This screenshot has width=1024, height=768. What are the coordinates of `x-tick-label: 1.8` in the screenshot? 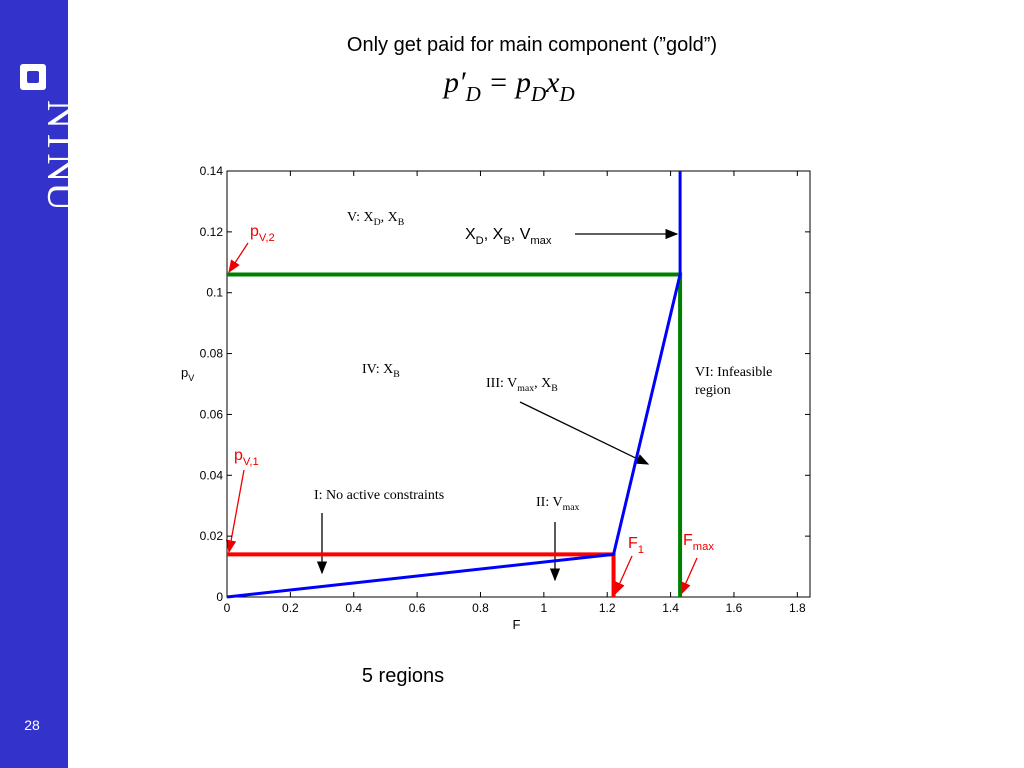 It's located at (797, 608).